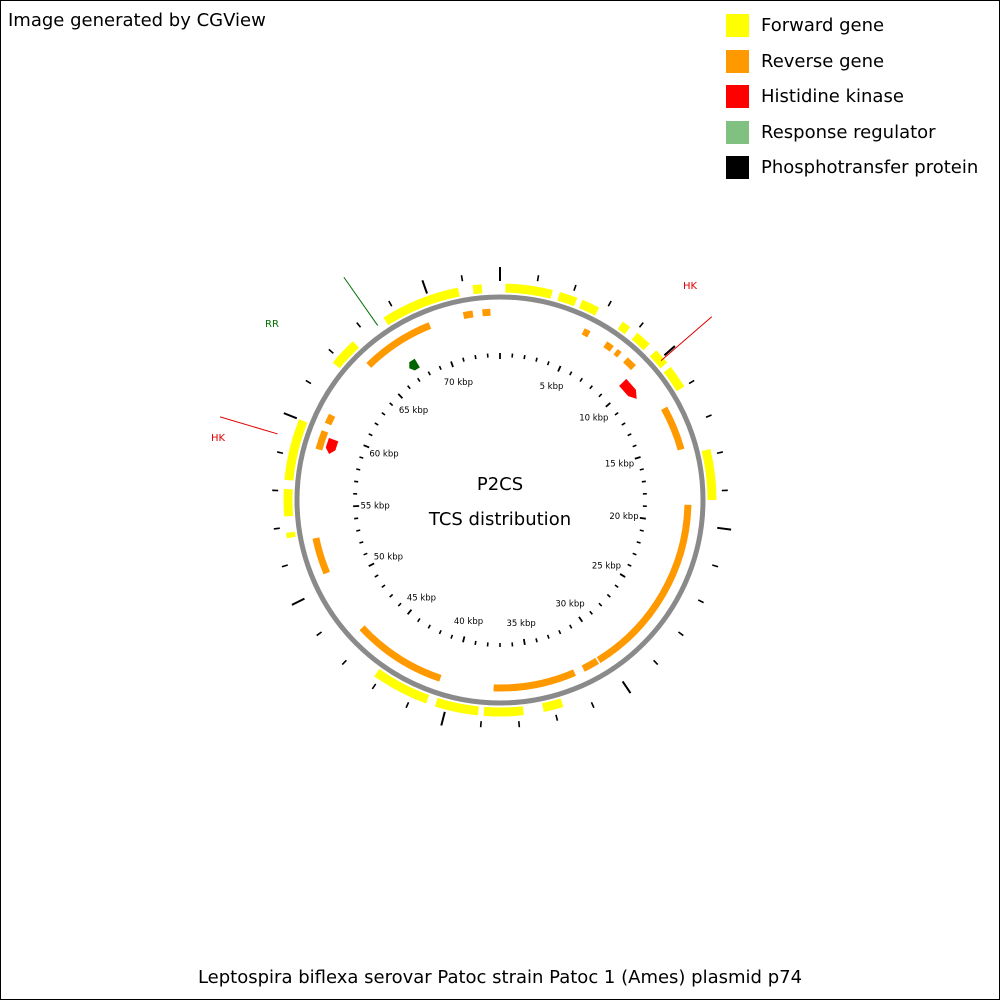 The height and width of the screenshot is (1000, 1000). What do you see at coordinates (468, 622) in the screenshot?
I see `tick-label: 40 kbp` at bounding box center [468, 622].